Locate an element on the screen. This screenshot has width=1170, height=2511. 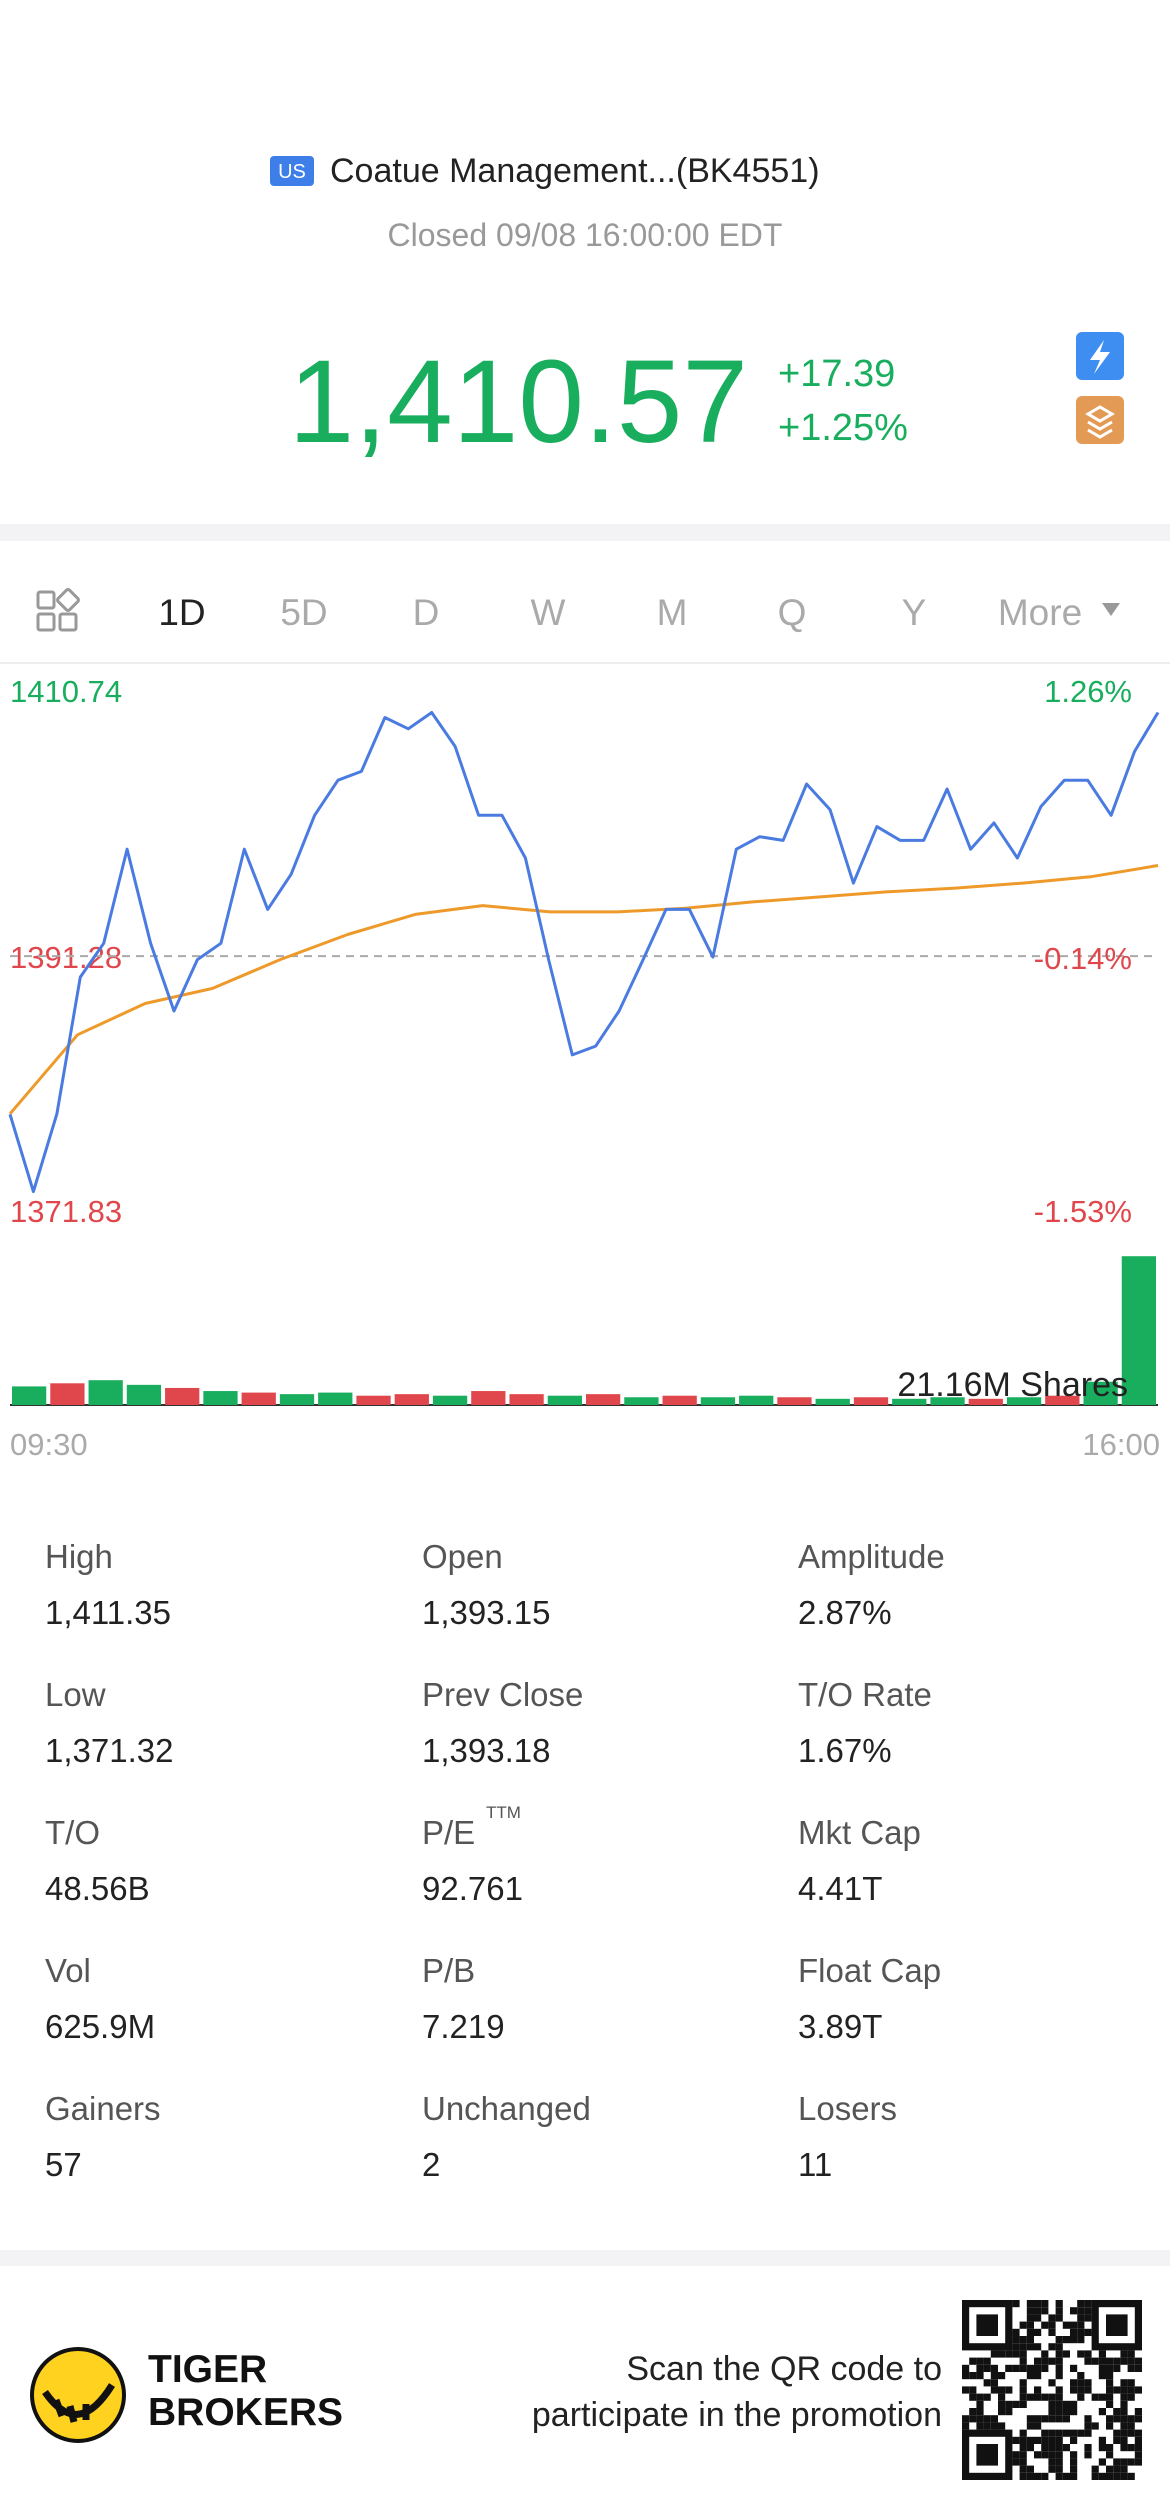
stat-value: 1,371.32 is located at coordinates (109, 1750).